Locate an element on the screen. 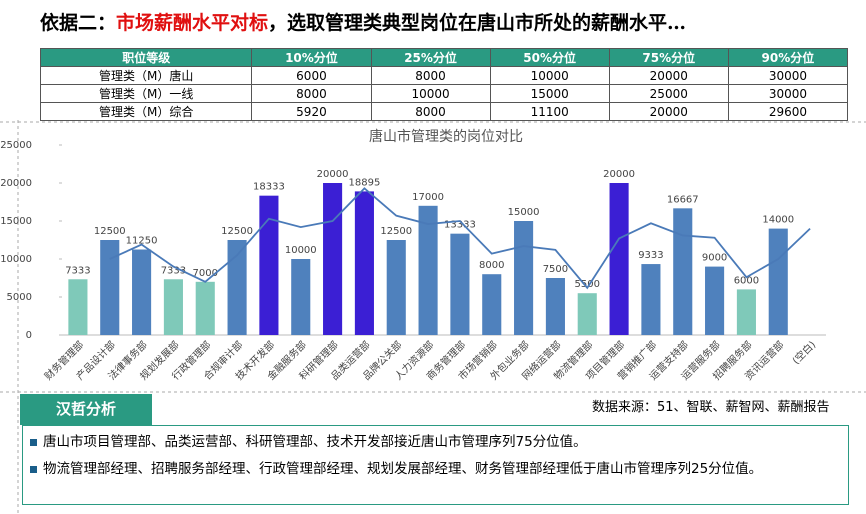 The image size is (866, 514). header-row: 职位等级 10%分位 25%分位 50%分位 75%分位 90%分位 is located at coordinates (444, 57).